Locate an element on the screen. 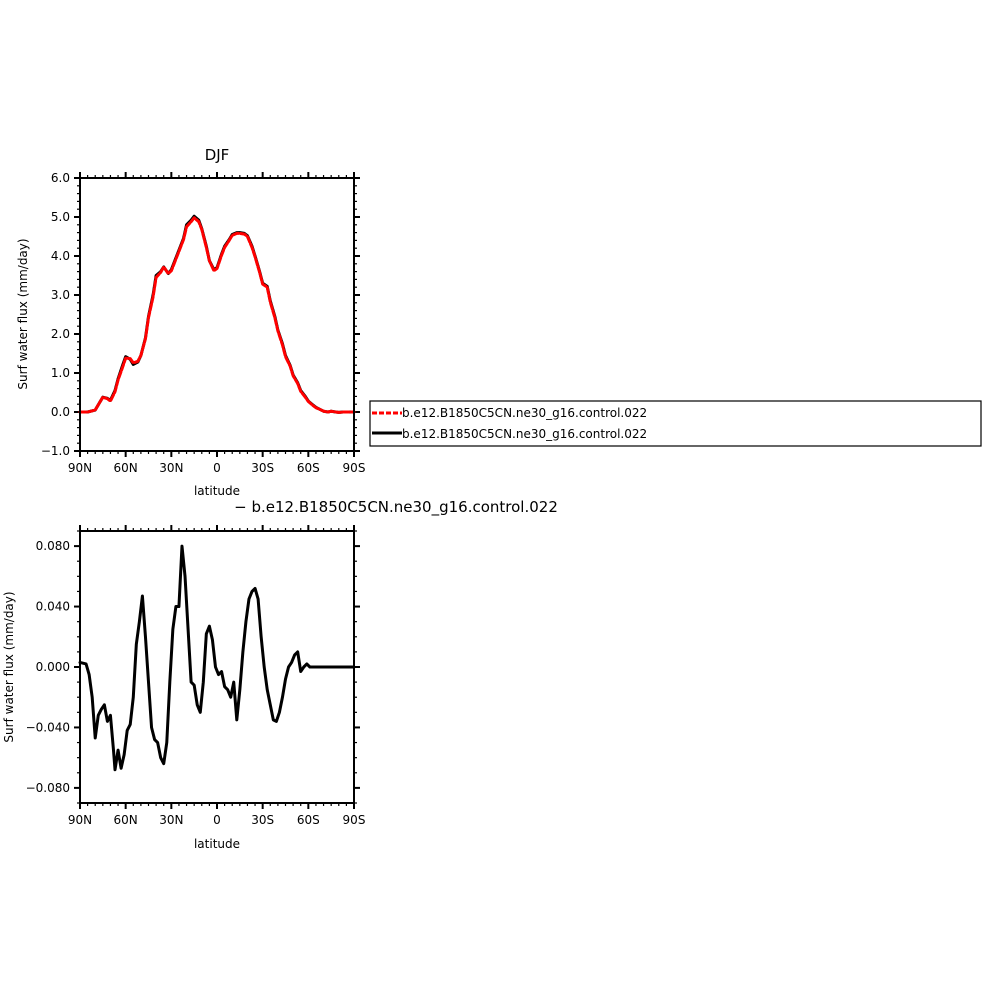 The image size is (997, 997). bottom-y-tick-label: 0.000 is located at coordinates (53, 667).